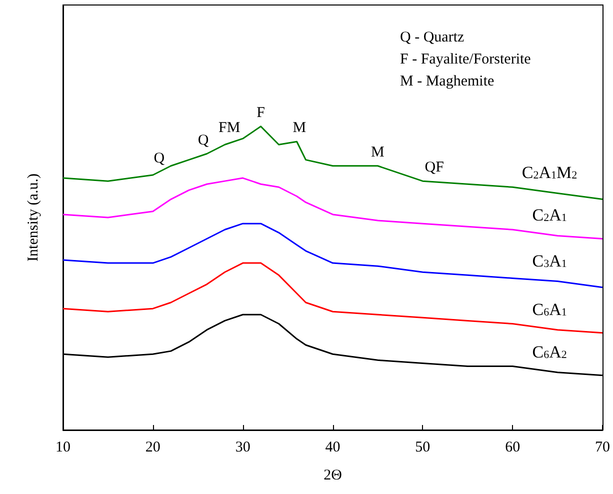 Image resolution: width=613 pixels, height=494 pixels. What do you see at coordinates (34, 218) in the screenshot?
I see `y-axis-title: Intensity (a.u.)` at bounding box center [34, 218].